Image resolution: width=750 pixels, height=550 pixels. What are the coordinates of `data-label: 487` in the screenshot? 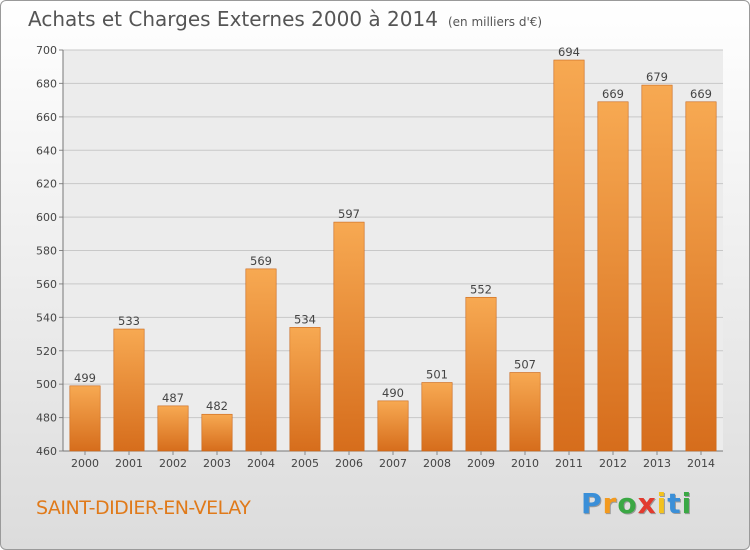 It's located at (173, 398).